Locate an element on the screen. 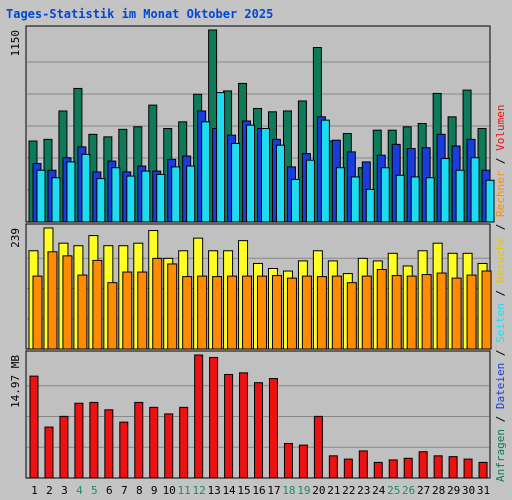  legend-entry: Volumen is located at coordinates (500, 127).